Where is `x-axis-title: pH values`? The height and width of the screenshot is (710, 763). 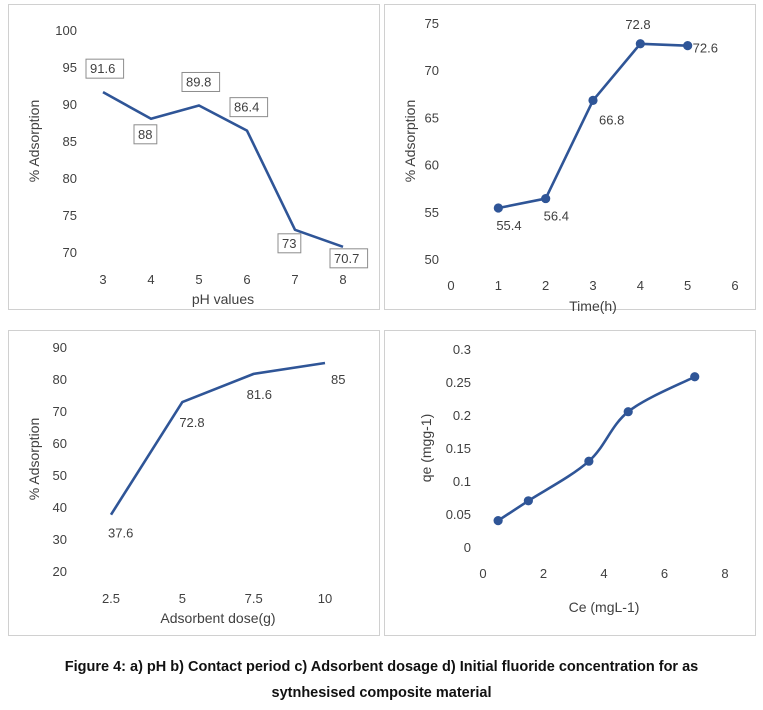 x-axis-title: pH values is located at coordinates (223, 299).